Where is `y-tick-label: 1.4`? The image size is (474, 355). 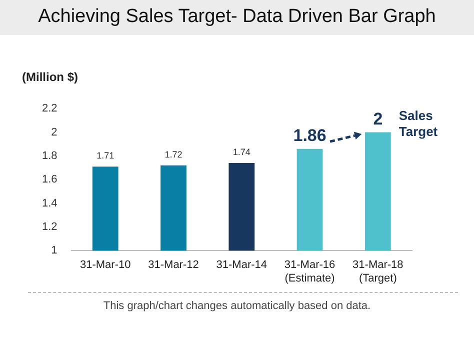 y-tick-label: 1.4 is located at coordinates (50, 203).